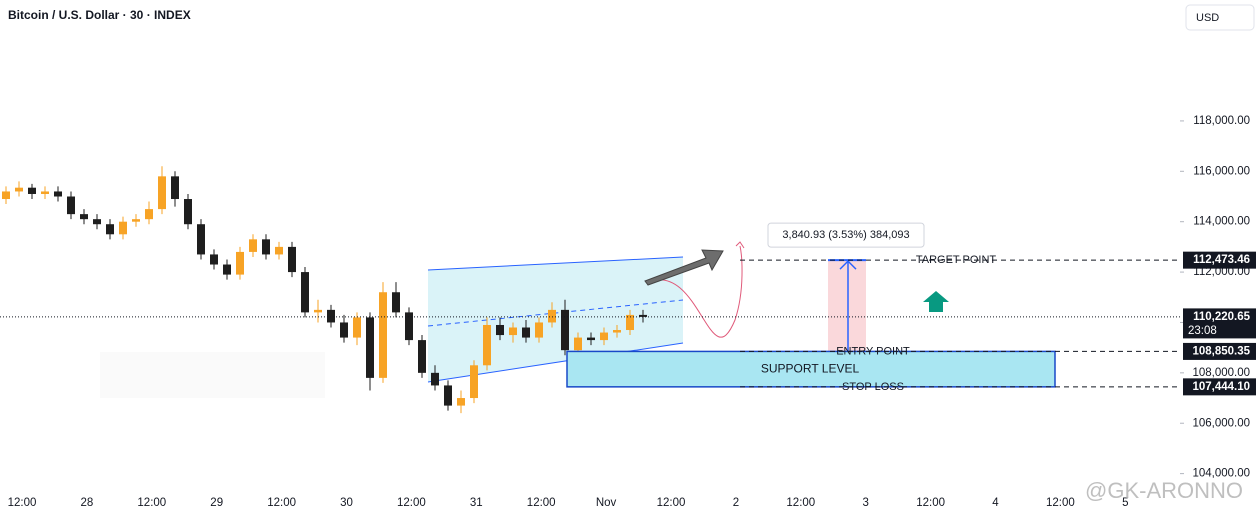 This screenshot has width=1260, height=518. What do you see at coordinates (87, 503) in the screenshot?
I see `x-tick-label: 28` at bounding box center [87, 503].